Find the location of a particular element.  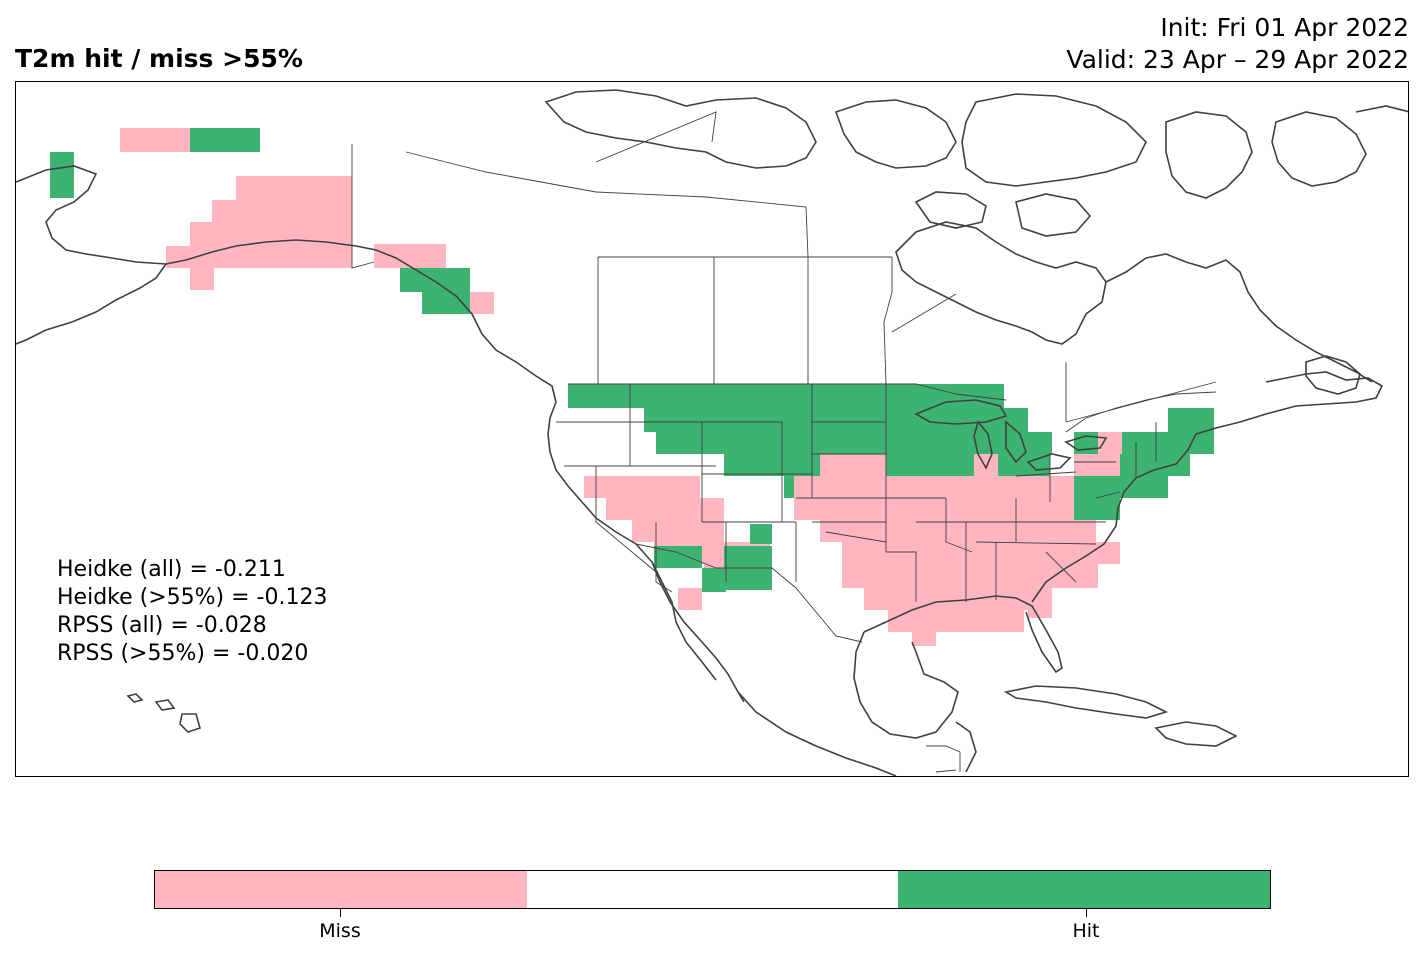

colorbar-neutral is located at coordinates (712, 889).